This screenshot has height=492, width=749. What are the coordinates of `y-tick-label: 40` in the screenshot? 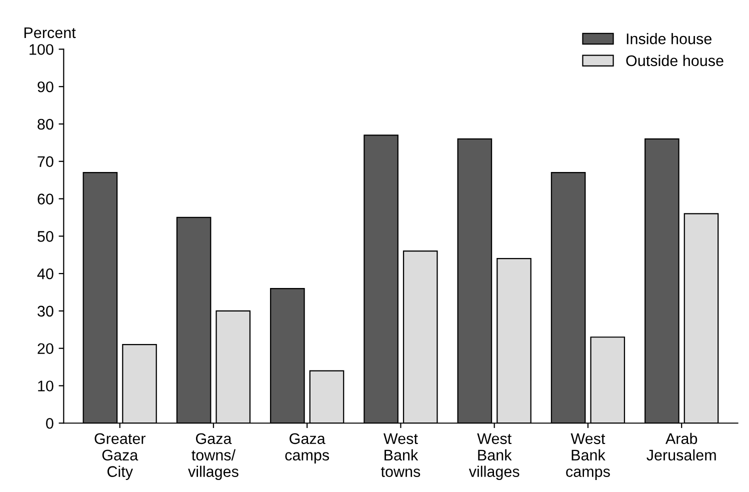 It's located at (45, 274).